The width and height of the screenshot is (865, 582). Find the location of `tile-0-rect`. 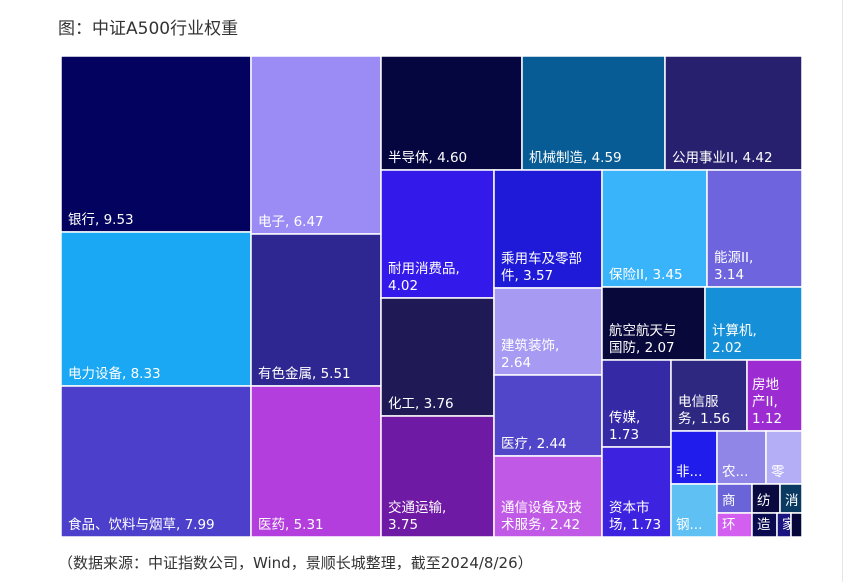

tile-0-rect is located at coordinates (156, 144).